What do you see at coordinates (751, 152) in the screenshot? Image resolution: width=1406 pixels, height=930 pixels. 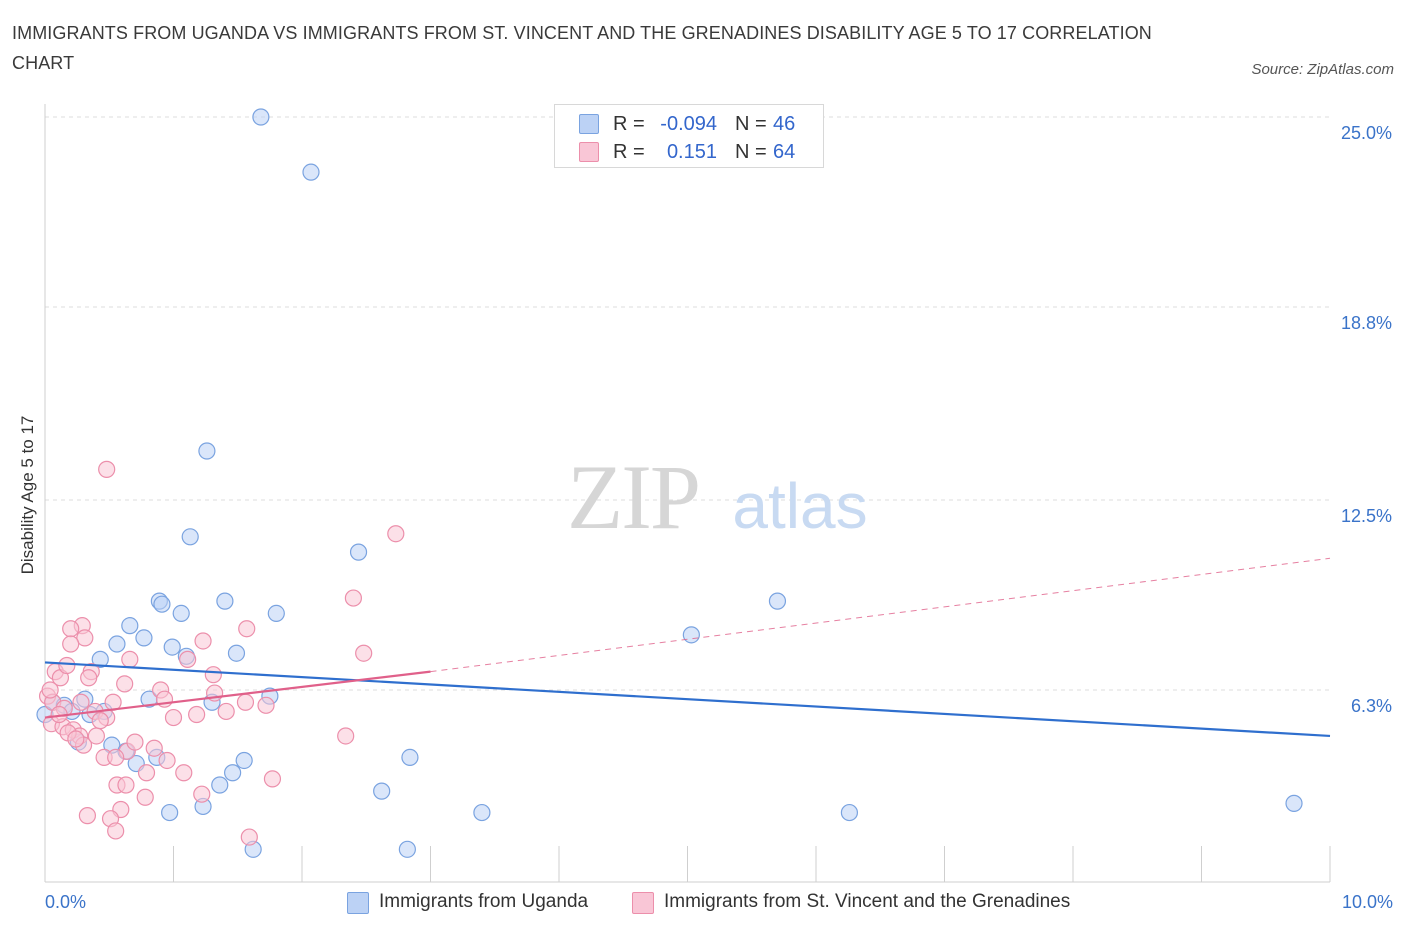 I see `stvincent-n-label: N =` at bounding box center [751, 152].